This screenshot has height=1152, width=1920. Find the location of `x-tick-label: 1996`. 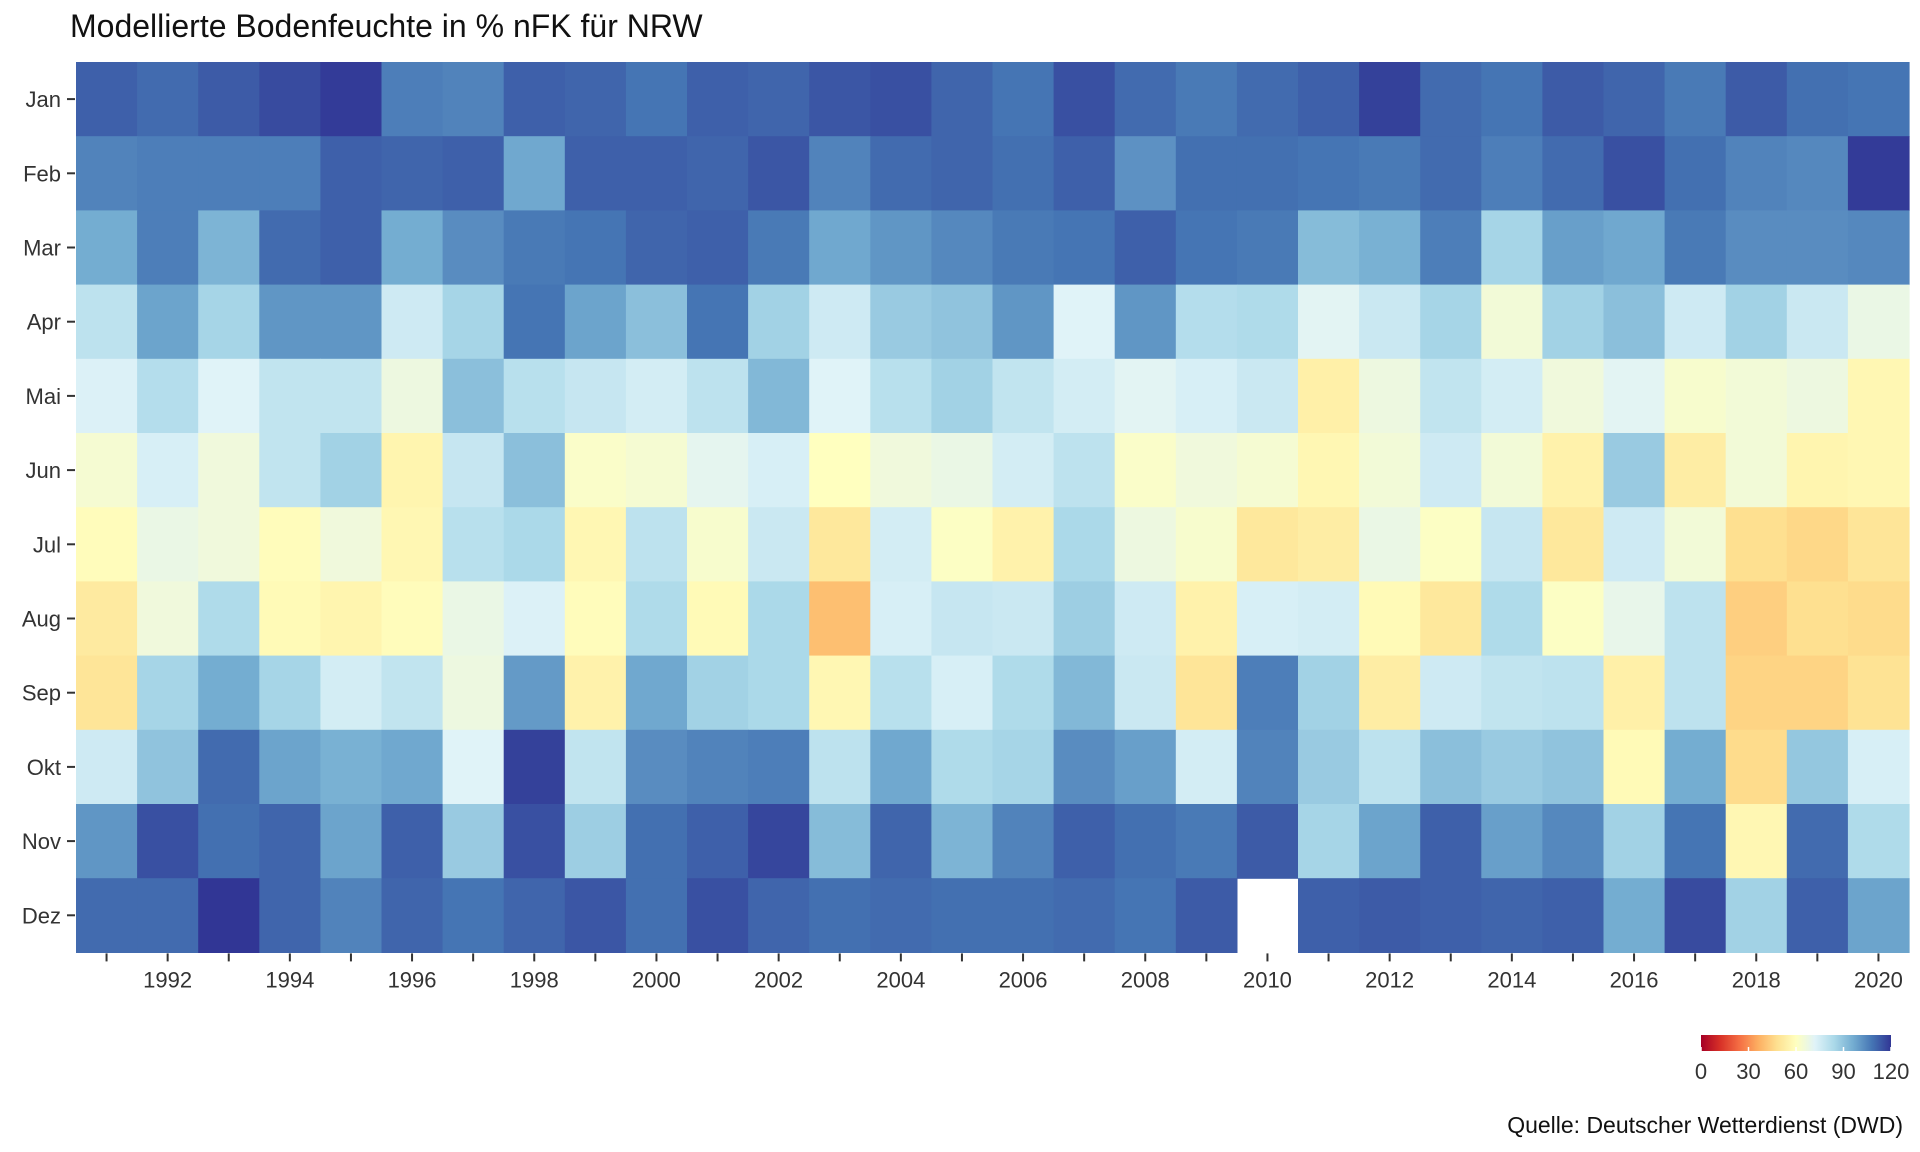

x-tick-label: 1996 is located at coordinates (412, 979).